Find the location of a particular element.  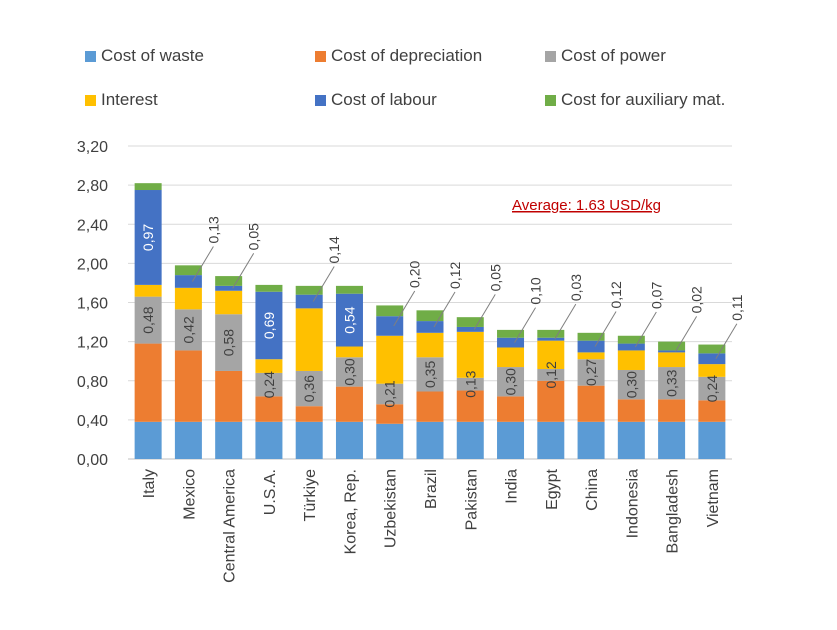

x-tick-label: Italy is located at coordinates (149, 483).